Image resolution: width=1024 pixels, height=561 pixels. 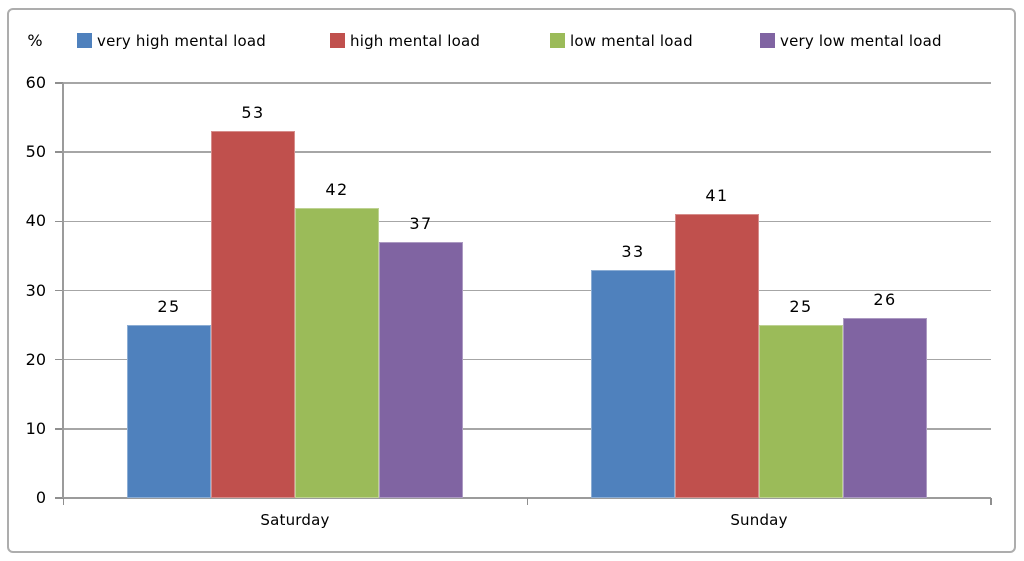 I want to click on x-axis-category-label: Saturday, so click(x=295, y=520).